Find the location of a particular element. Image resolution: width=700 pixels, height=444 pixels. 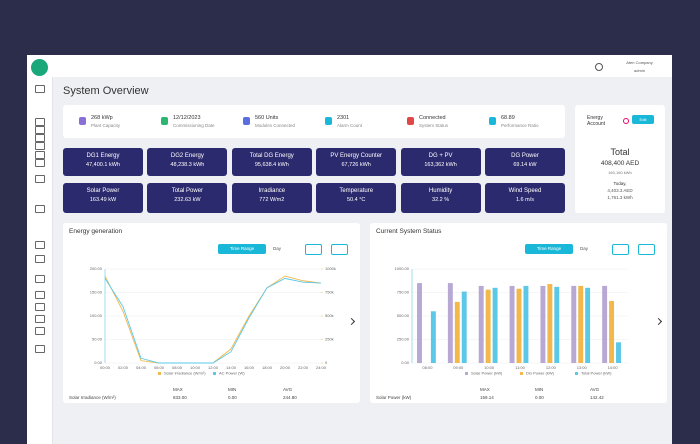

info-label: Performance Ratio is located at coordinates (520, 125).